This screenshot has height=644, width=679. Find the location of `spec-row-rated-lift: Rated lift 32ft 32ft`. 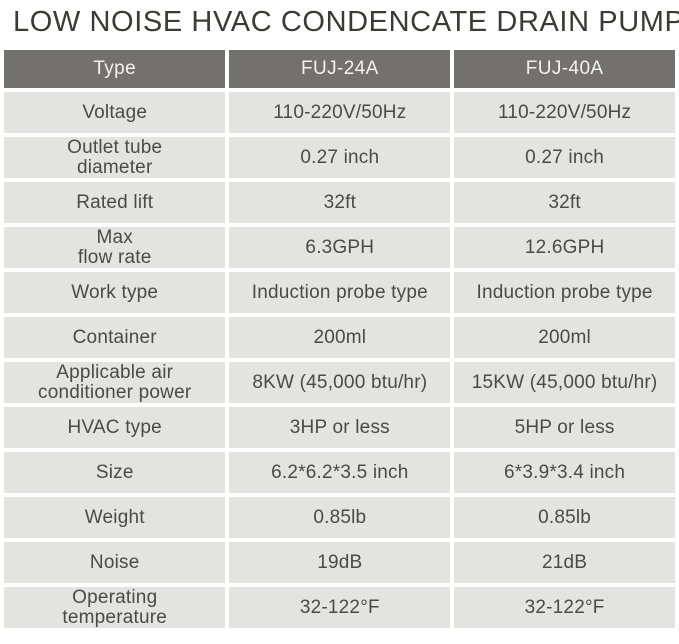

spec-row-rated-lift: Rated lift 32ft 32ft is located at coordinates (339, 202).